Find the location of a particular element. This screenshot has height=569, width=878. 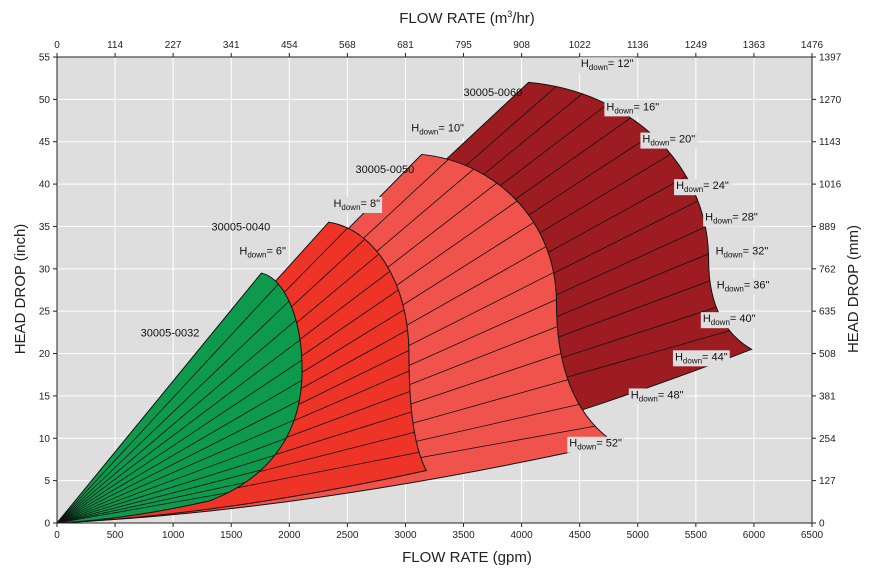

y-tick-label: 0 is located at coordinates (47, 524).